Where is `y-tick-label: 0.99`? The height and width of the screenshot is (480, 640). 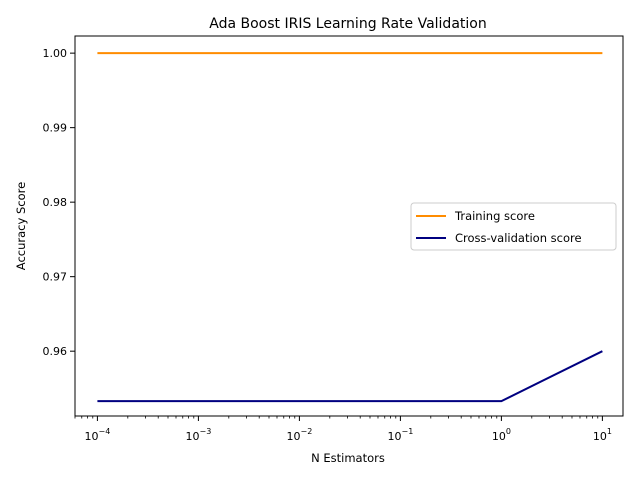 y-tick-label: 0.99 is located at coordinates (55, 128).